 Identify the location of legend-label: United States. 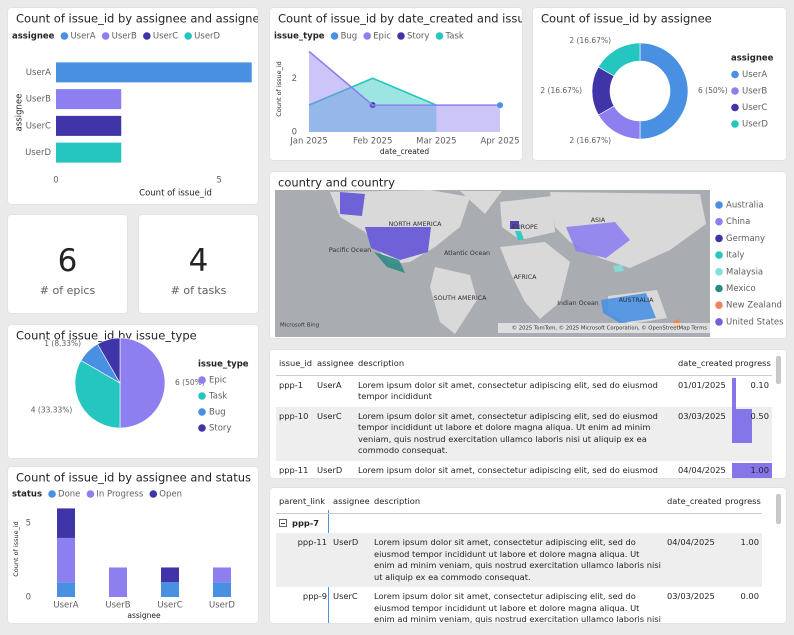
(755, 322).